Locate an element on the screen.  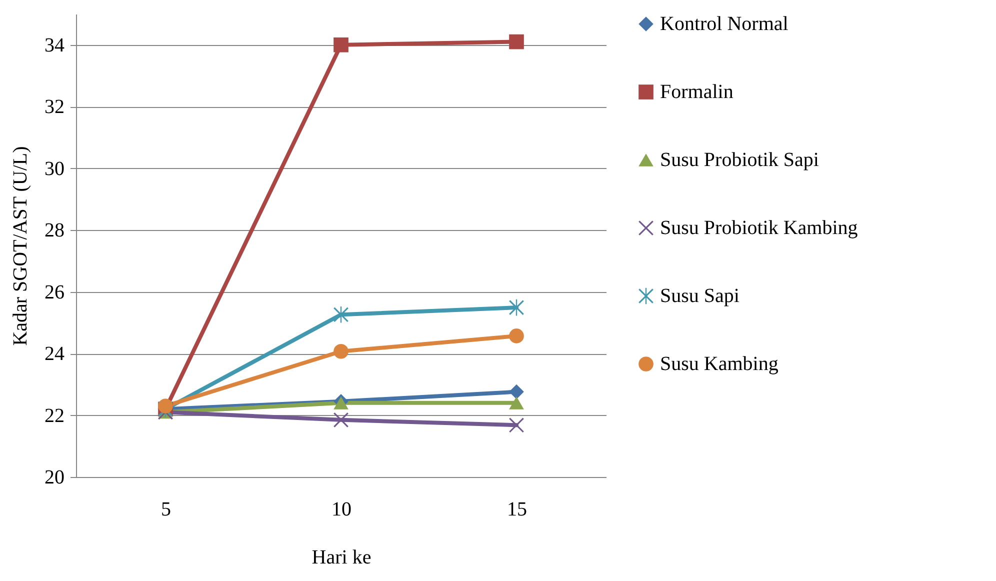
y-tick-label: 22 is located at coordinates (54, 415).